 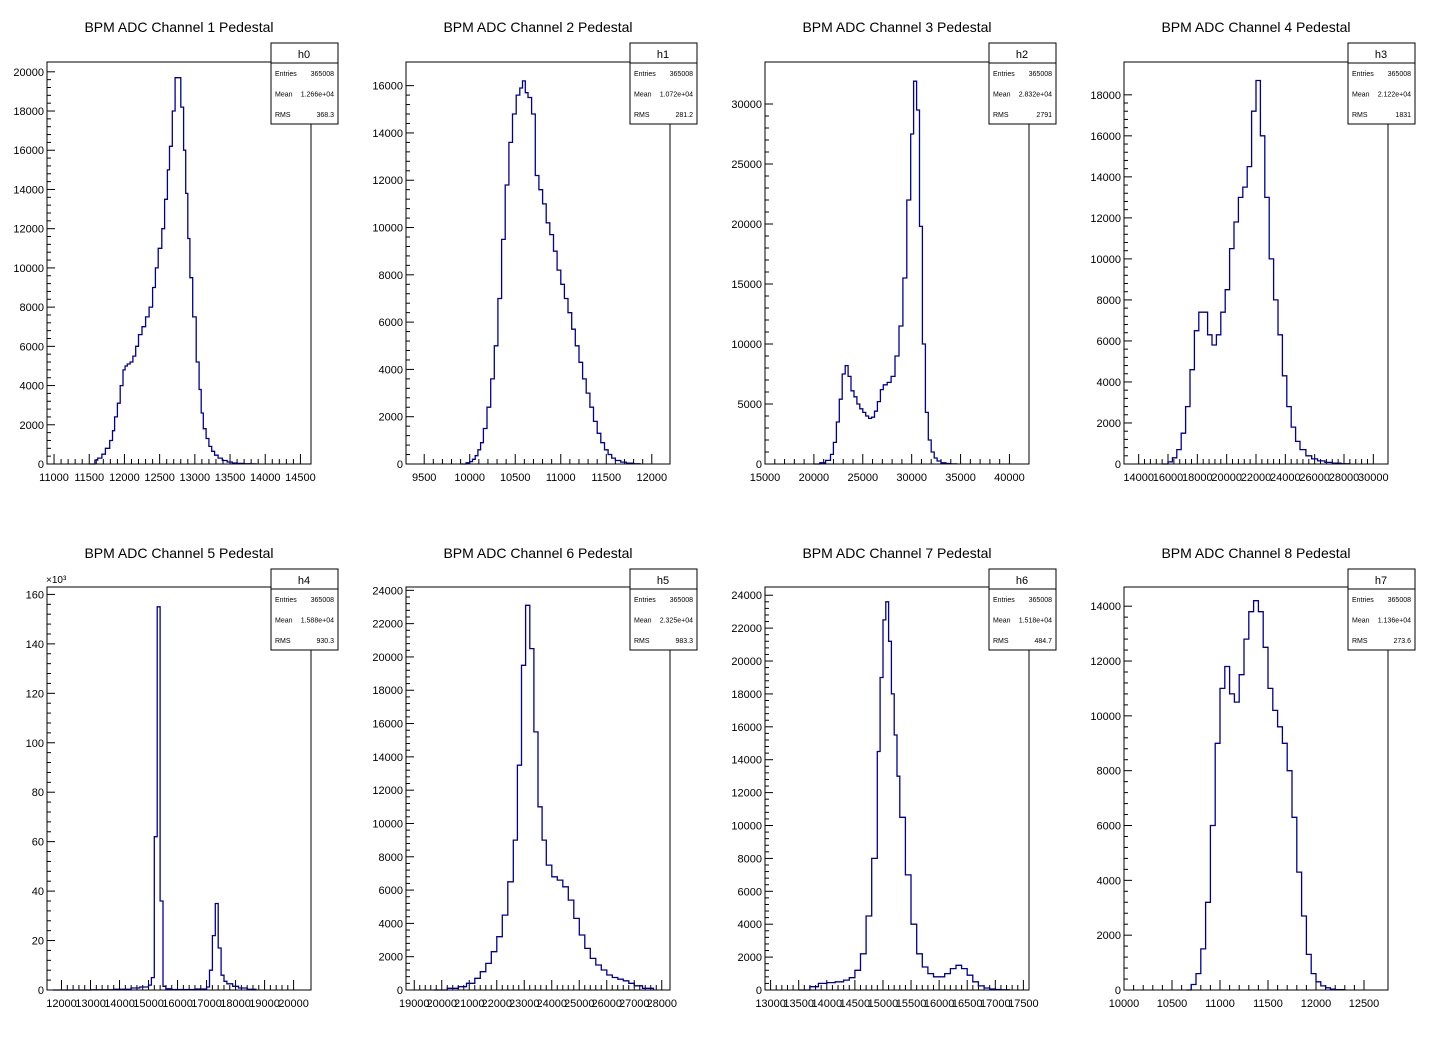 What do you see at coordinates (1344, 478) in the screenshot?
I see `x-tick-label: 28000` at bounding box center [1344, 478].